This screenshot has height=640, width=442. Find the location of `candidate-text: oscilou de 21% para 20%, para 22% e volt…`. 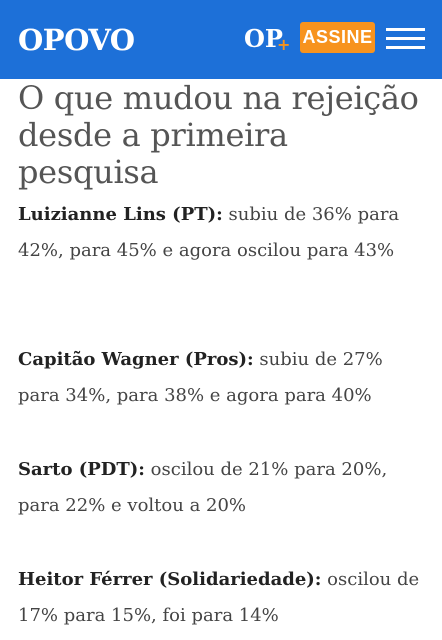

candidate-text: oscilou de 21% para 20%, para 22% e volt… is located at coordinates (203, 487).